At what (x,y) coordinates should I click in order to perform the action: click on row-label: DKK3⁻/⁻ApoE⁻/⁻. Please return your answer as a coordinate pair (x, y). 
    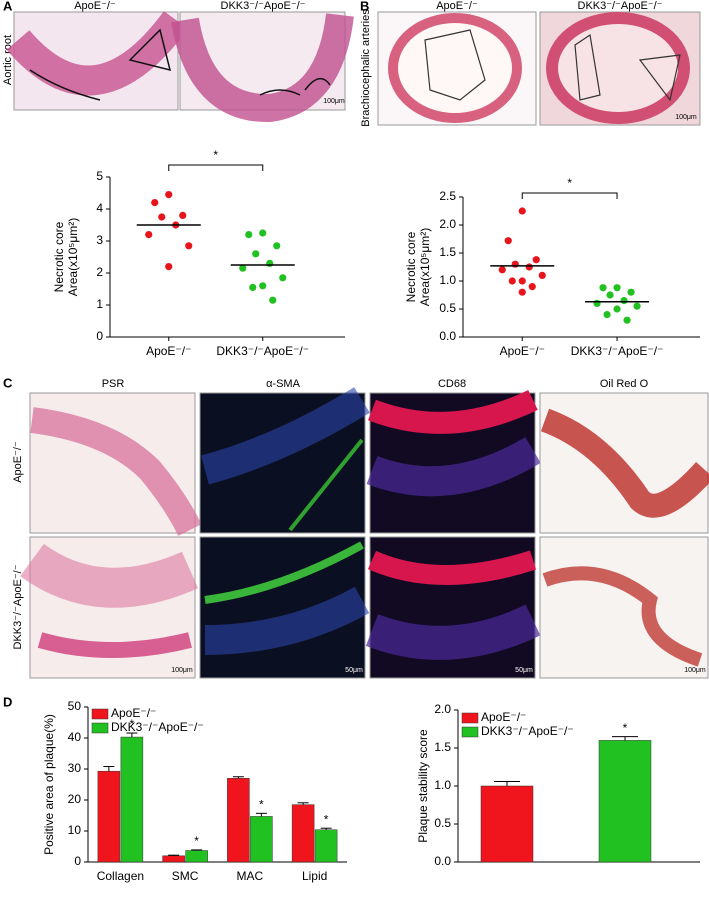
    Looking at the image, I should click on (18, 606).